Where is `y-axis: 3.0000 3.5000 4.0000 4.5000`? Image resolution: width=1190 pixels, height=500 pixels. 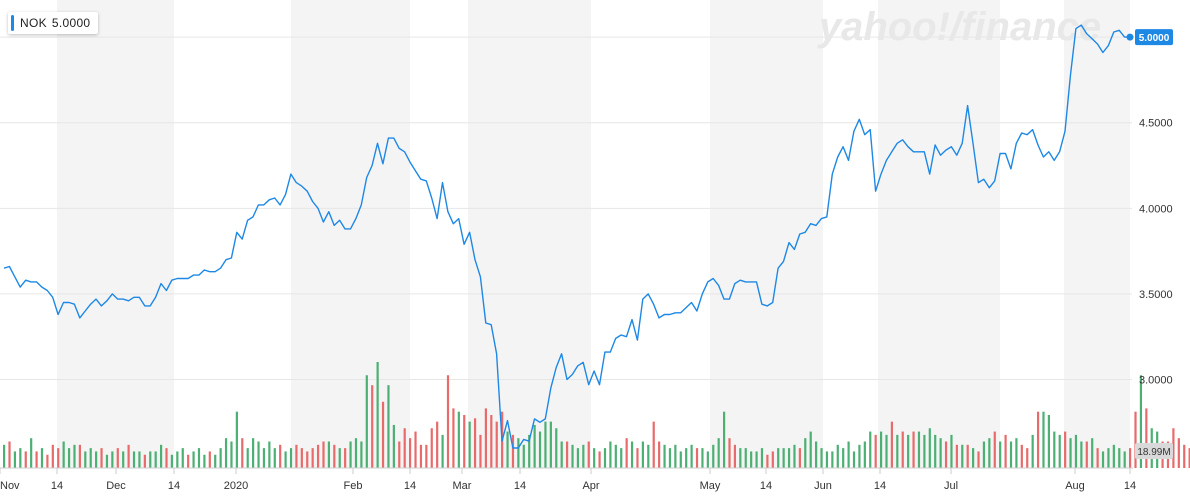 y-axis: 3.0000 3.5000 4.0000 4.5000 is located at coordinates (1156, 252).